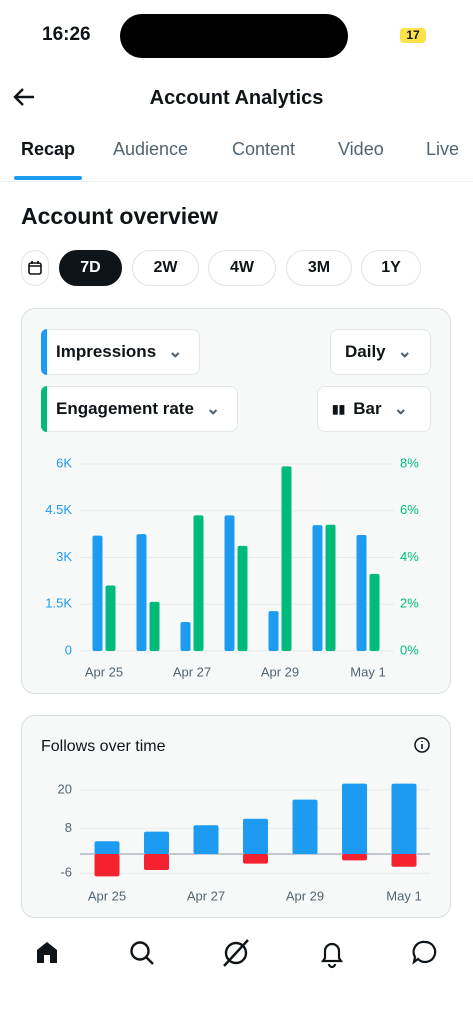 The image size is (473, 1024). Describe the element at coordinates (68, 827) in the screenshot. I see `y-tick-label: 8` at that location.